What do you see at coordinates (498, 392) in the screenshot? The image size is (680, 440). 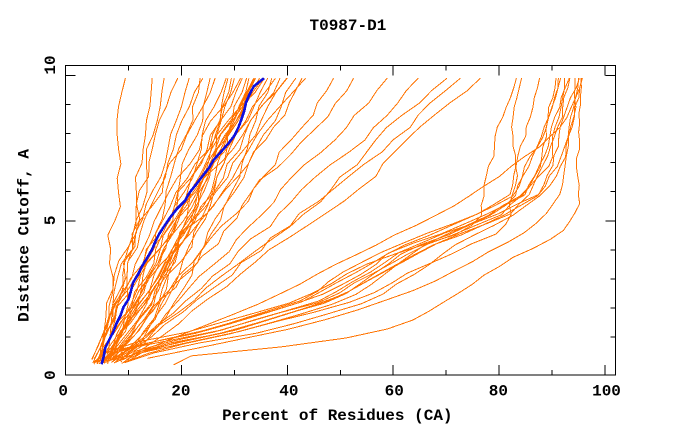 I see `svg-text: 80` at bounding box center [498, 392].